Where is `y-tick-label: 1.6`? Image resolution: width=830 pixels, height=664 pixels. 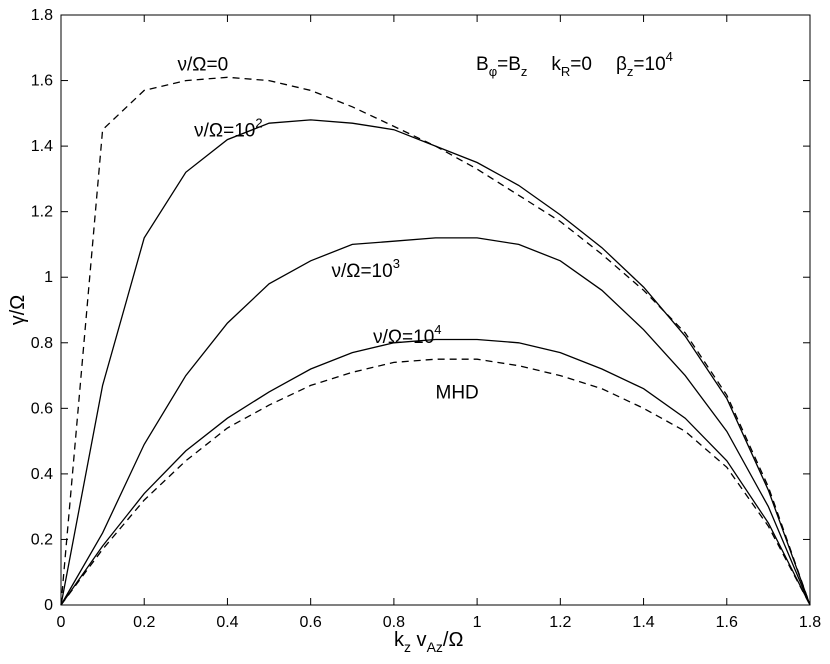 y-tick-label: 1.6 is located at coordinates (42, 81).